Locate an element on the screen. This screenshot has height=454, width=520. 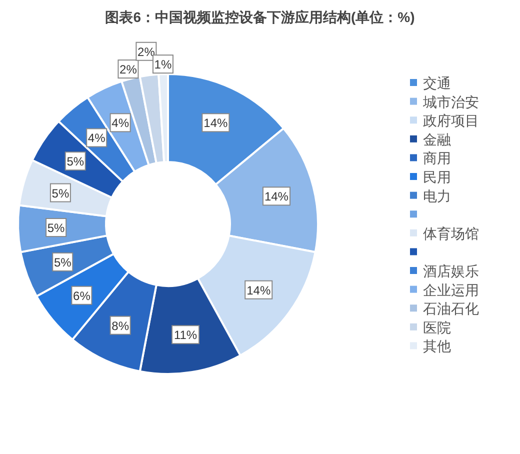
data-label: 11% is located at coordinates (186, 335).